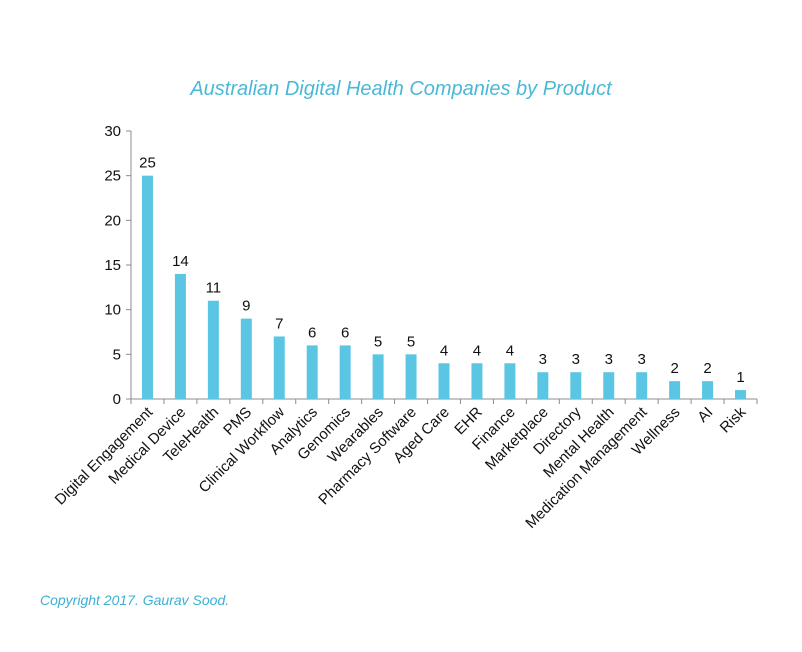 This screenshot has height=652, width=802. Describe the element at coordinates (112, 310) in the screenshot. I see `y-tick-label: 10` at that location.